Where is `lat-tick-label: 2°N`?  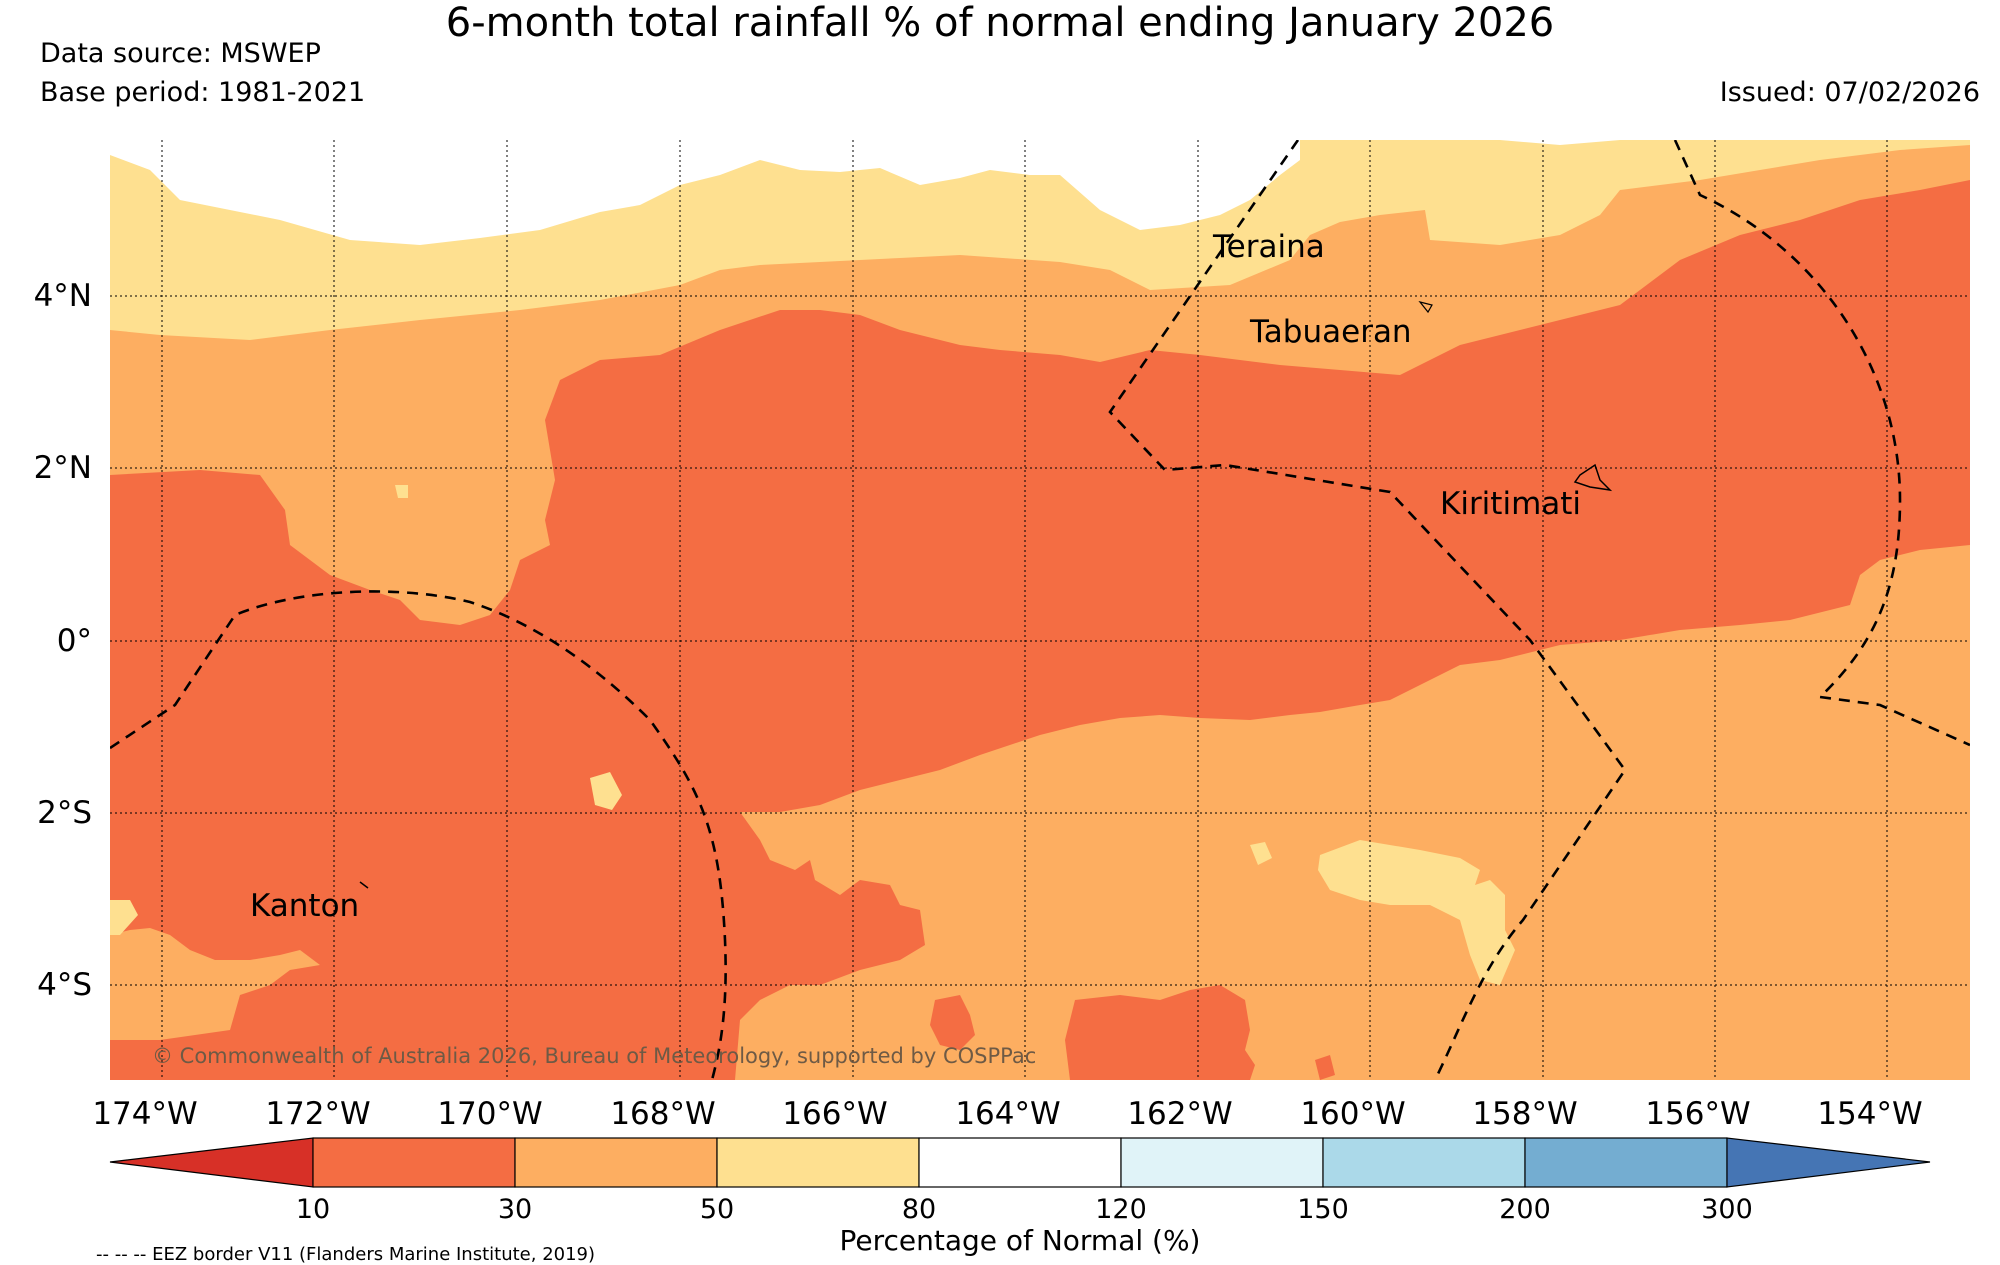 lat-tick-label: 2°N is located at coordinates (63, 468).